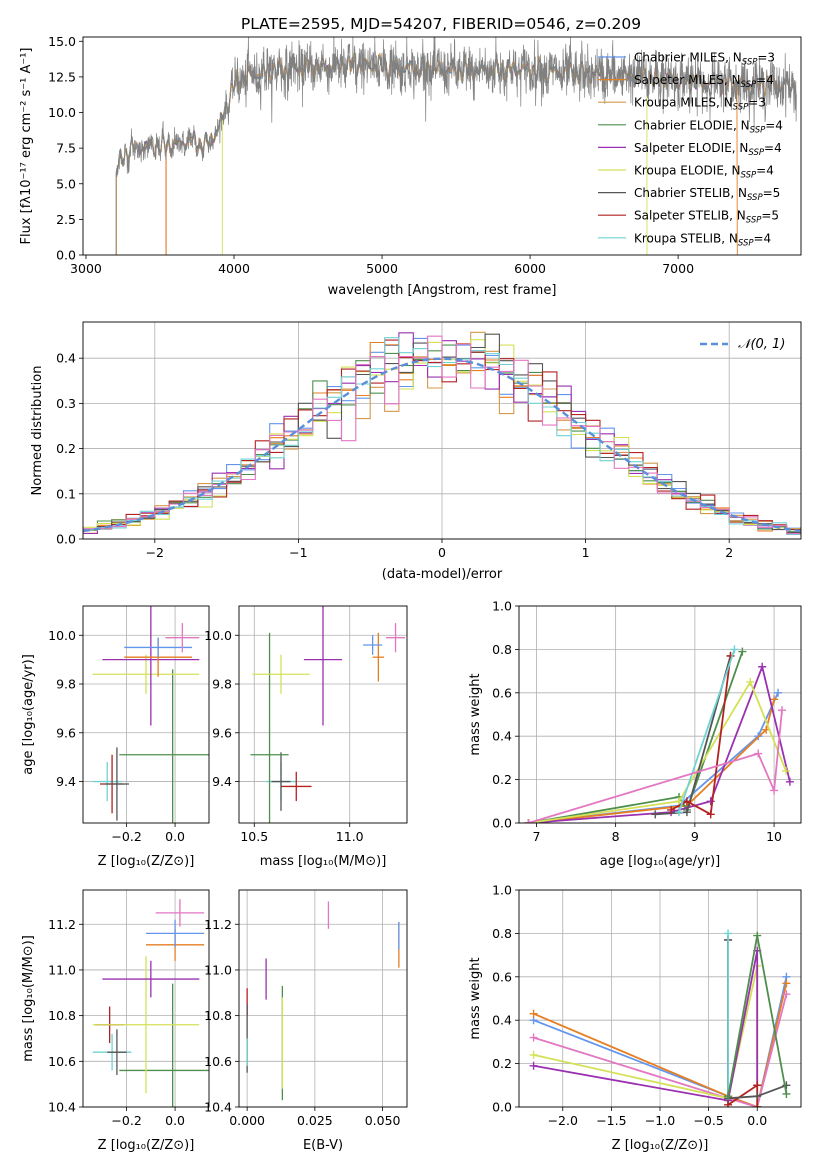 This screenshot has width=819, height=1170. What do you see at coordinates (62, 969) in the screenshot?
I see `mass_vs_Z-ytick-label: 11.0` at bounding box center [62, 969].